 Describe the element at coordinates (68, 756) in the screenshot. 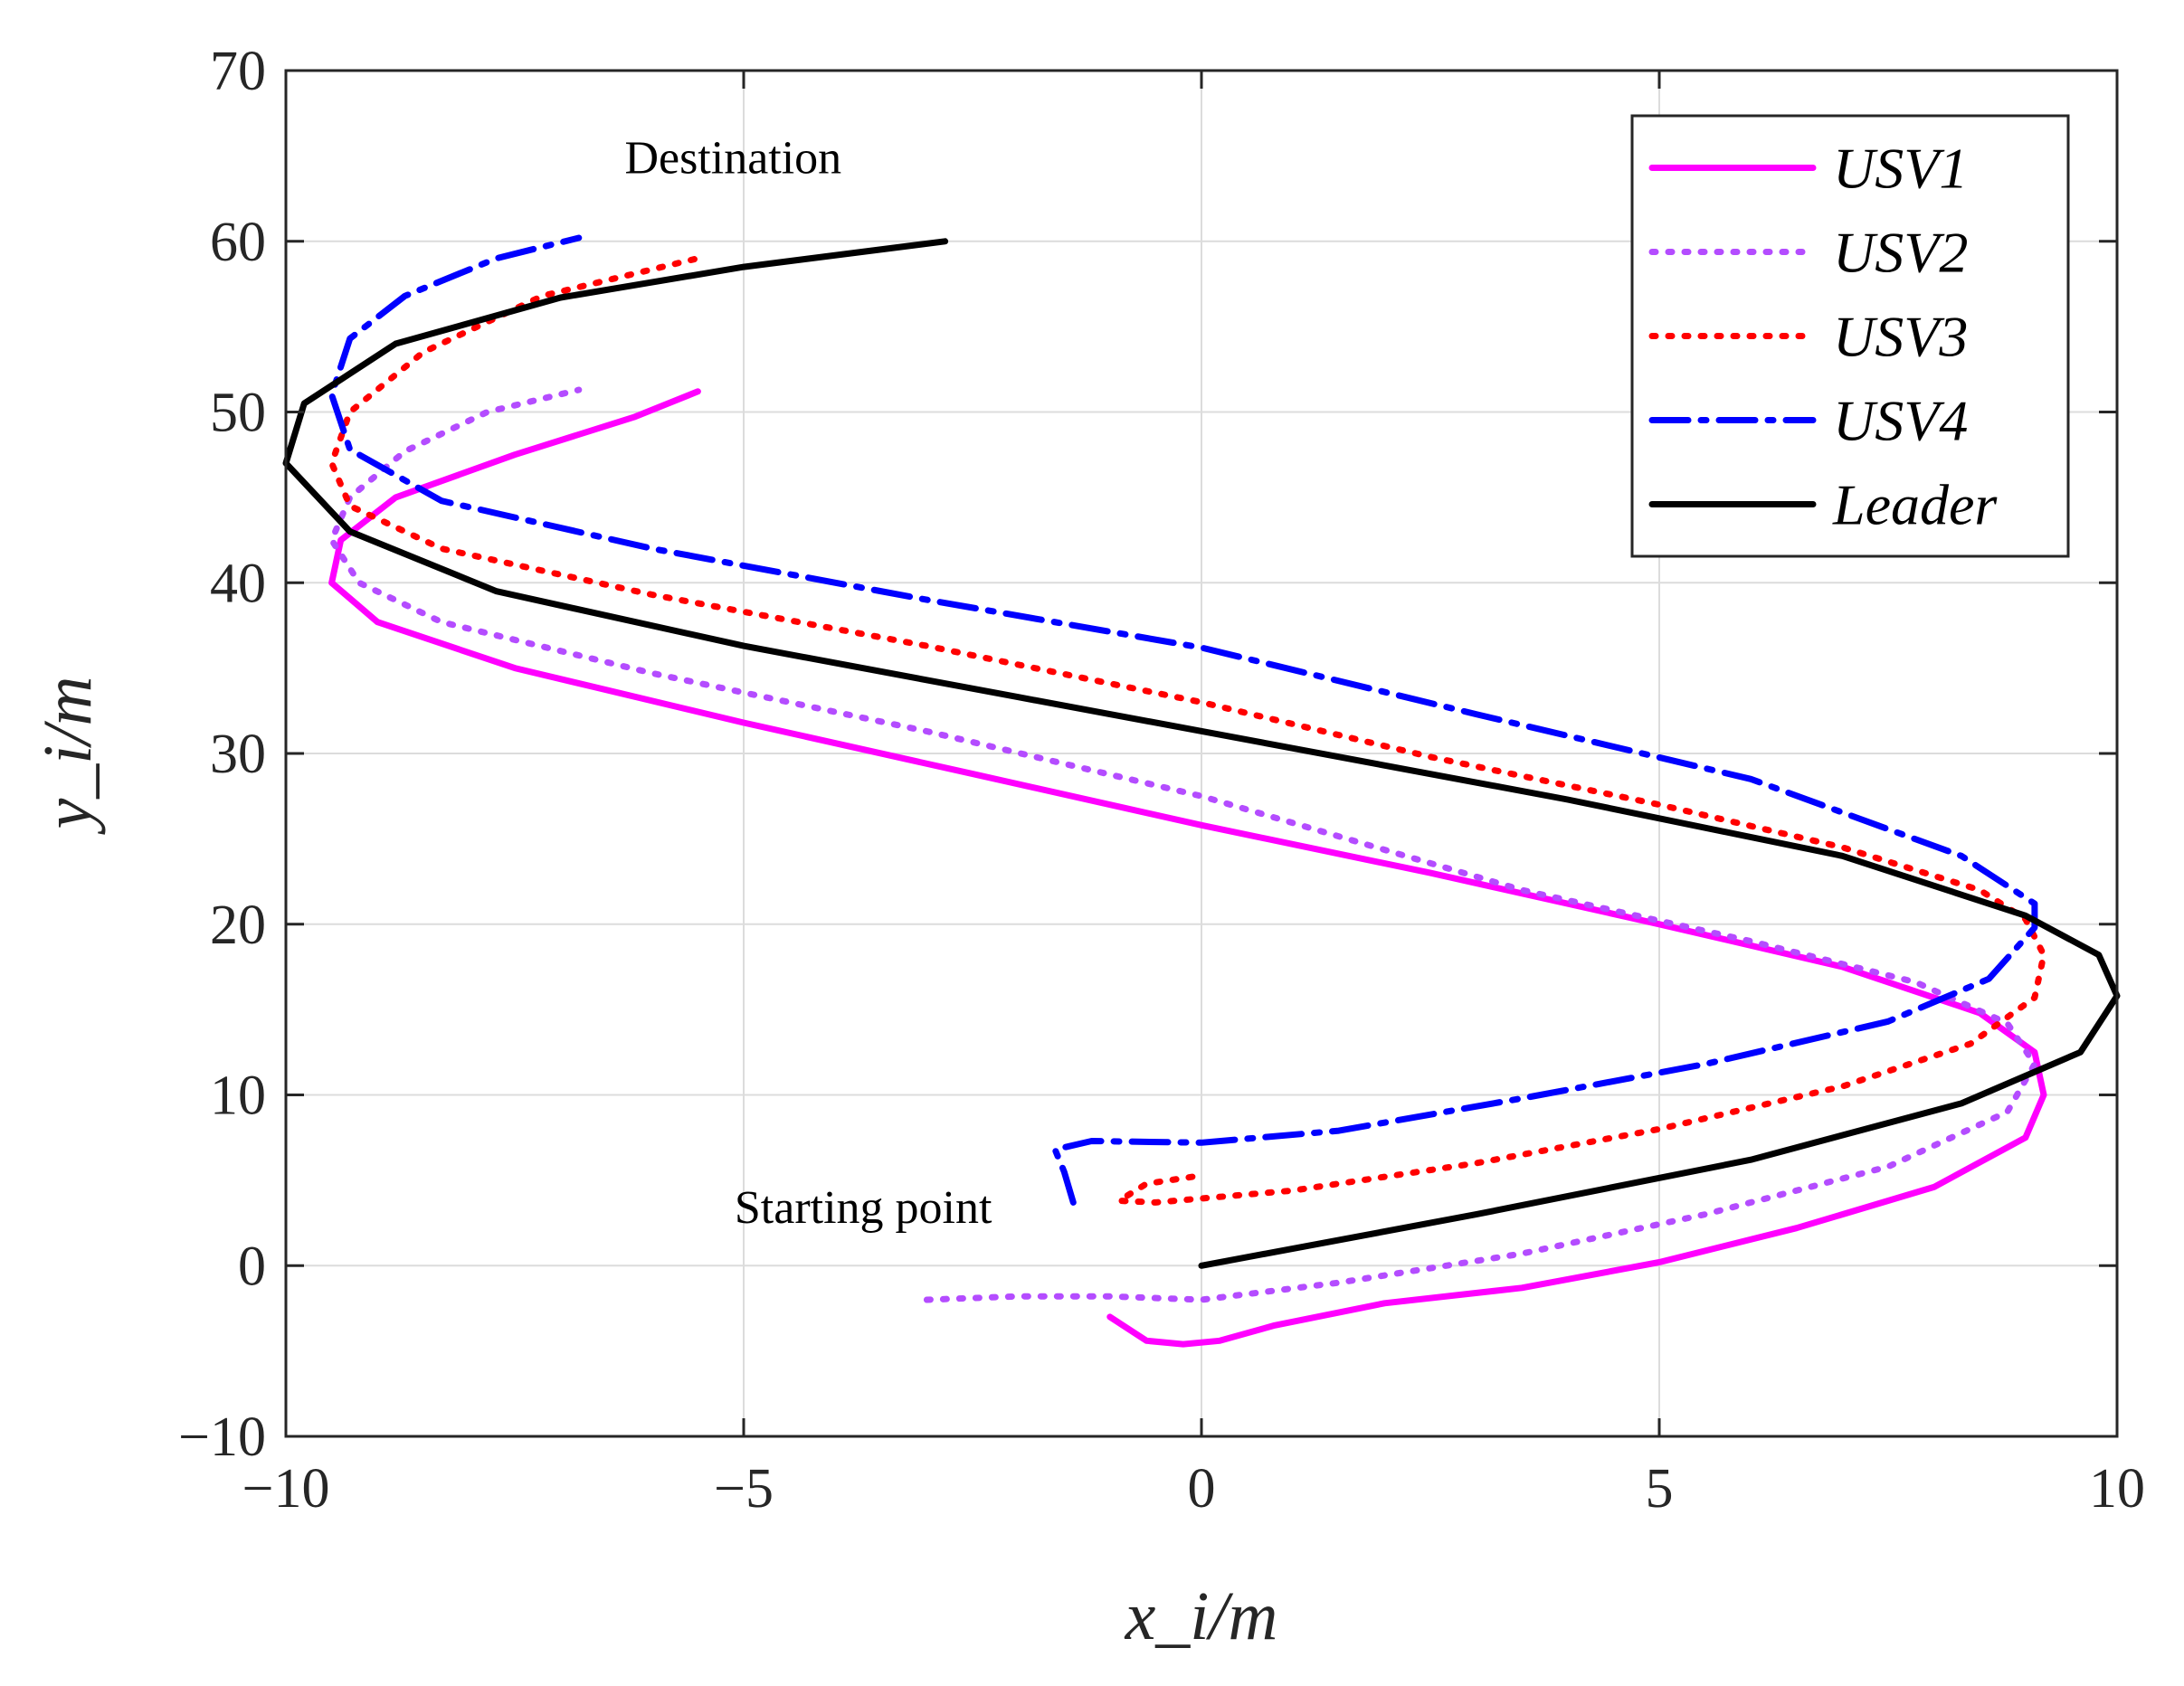

I see `y-axis-label: y_i/m` at that location.